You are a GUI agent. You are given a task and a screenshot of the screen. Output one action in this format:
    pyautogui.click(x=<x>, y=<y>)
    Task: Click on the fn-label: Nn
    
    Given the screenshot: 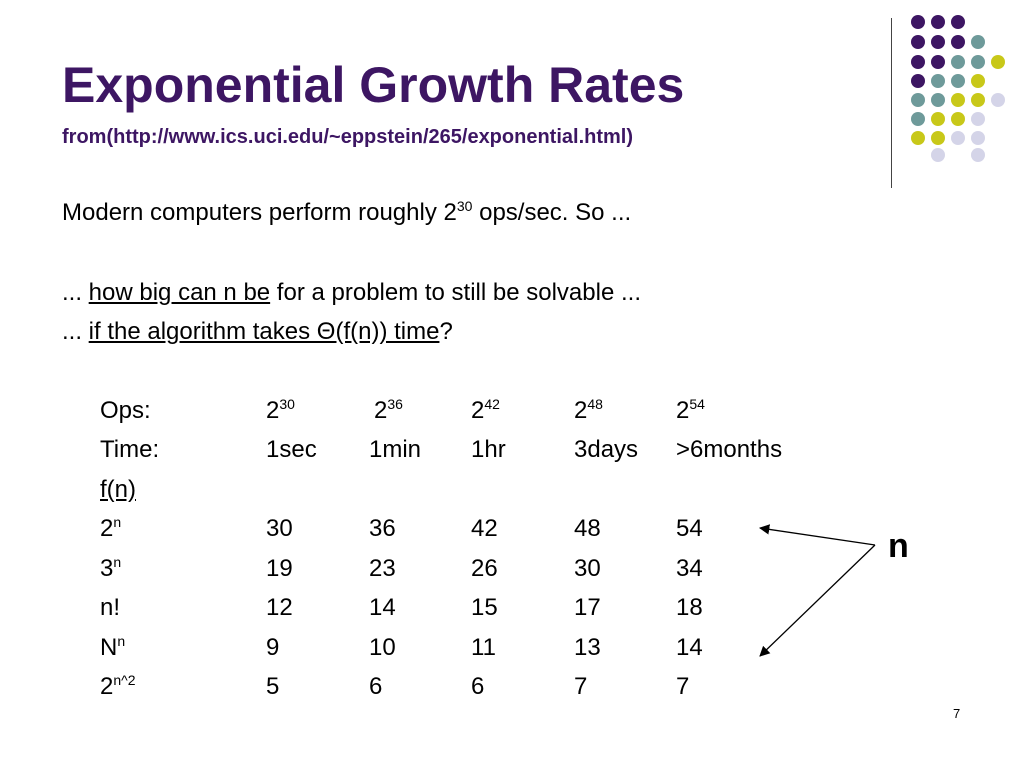 What is the action you would take?
    pyautogui.click(x=113, y=647)
    